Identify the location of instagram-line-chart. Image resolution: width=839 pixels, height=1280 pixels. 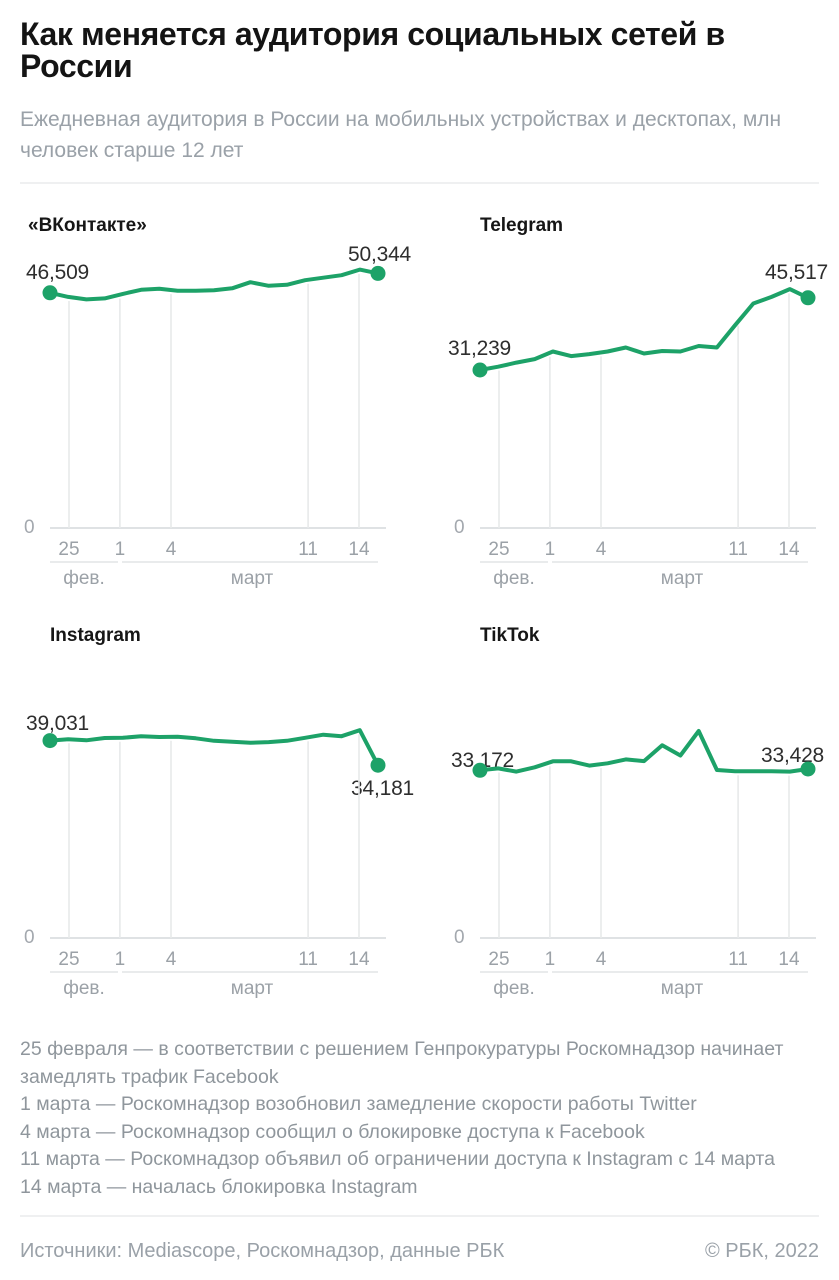
(214, 833).